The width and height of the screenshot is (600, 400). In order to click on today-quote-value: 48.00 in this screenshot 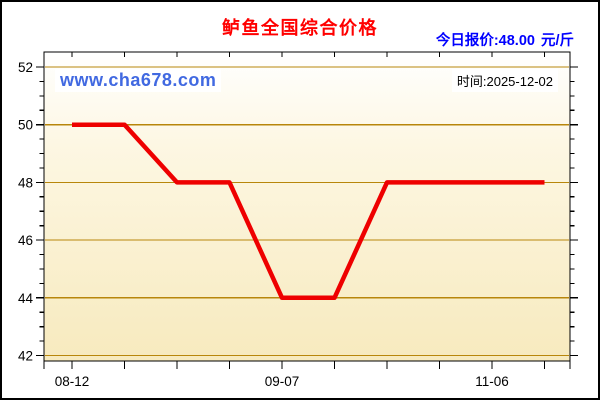, I will do `click(516, 41)`.